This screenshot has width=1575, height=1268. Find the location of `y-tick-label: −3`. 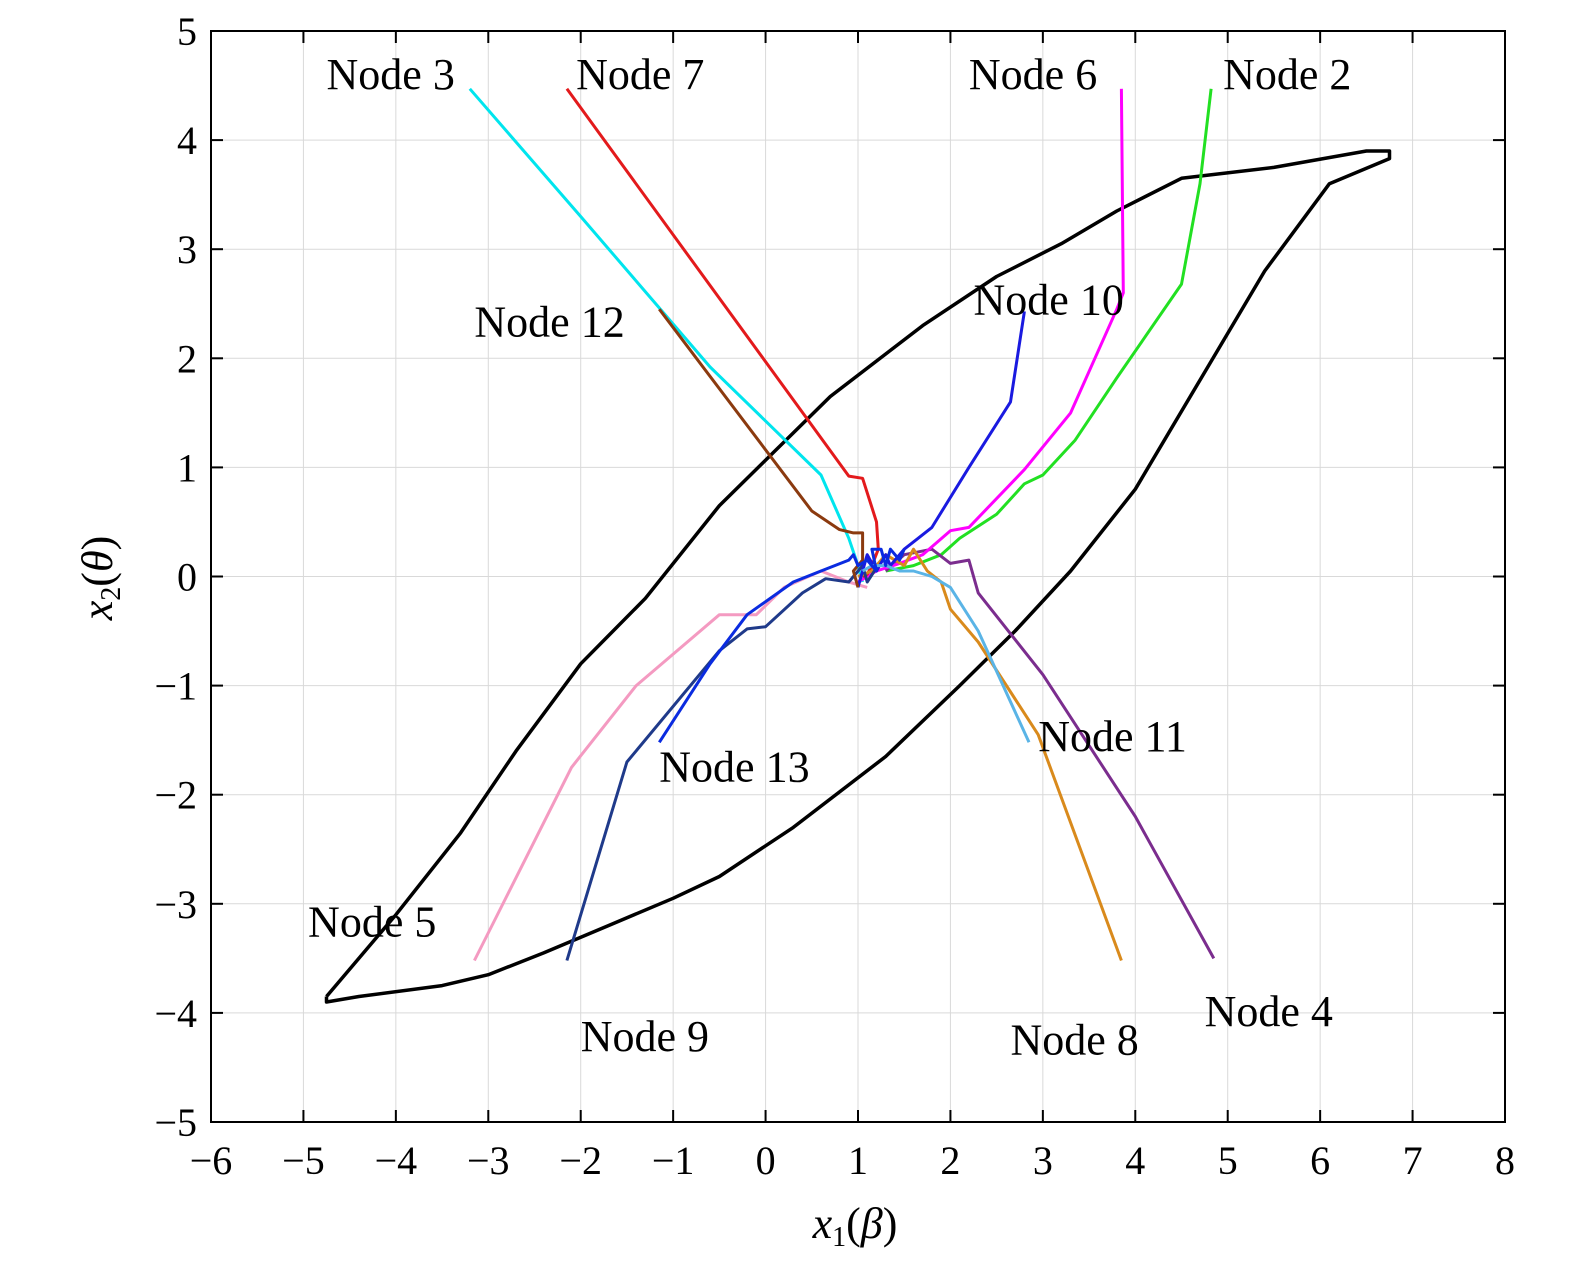

y-tick-label: −3 is located at coordinates (175, 904).